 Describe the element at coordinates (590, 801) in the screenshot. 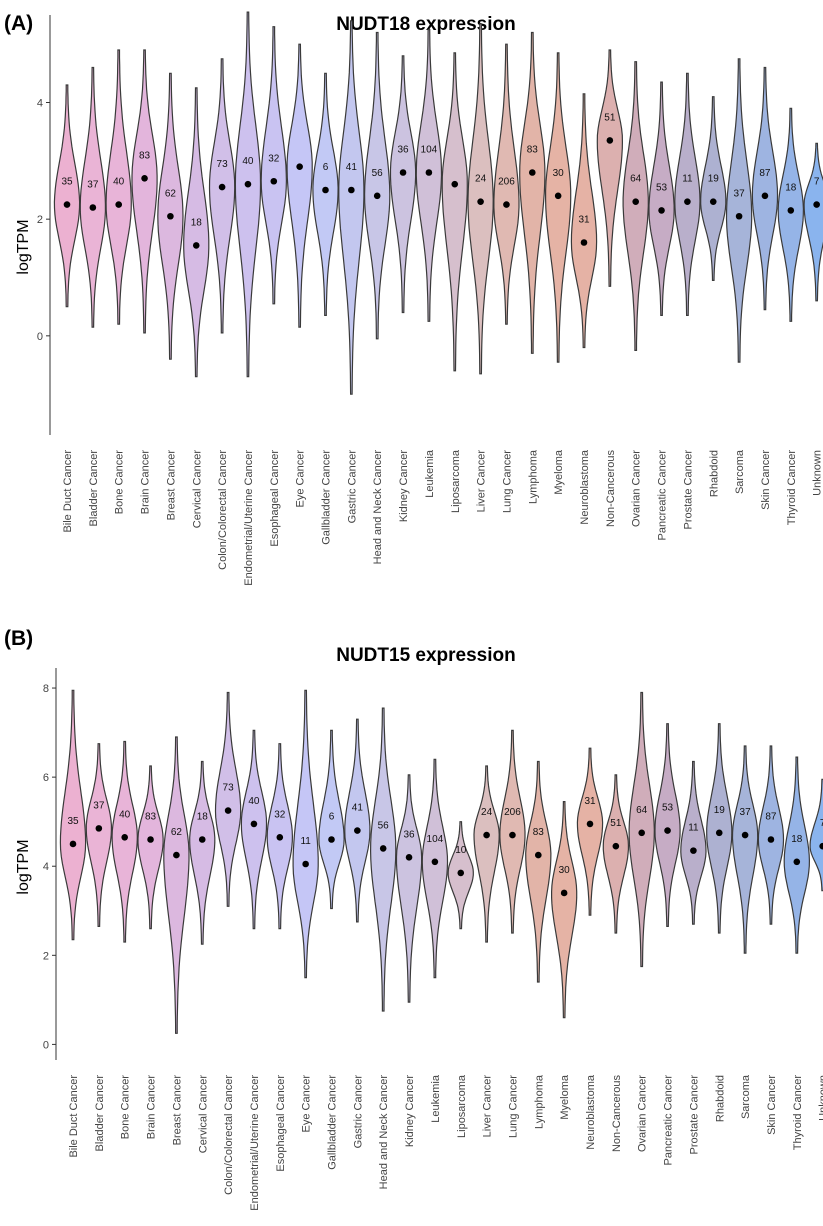

I see `sample-size-label: 31` at that location.